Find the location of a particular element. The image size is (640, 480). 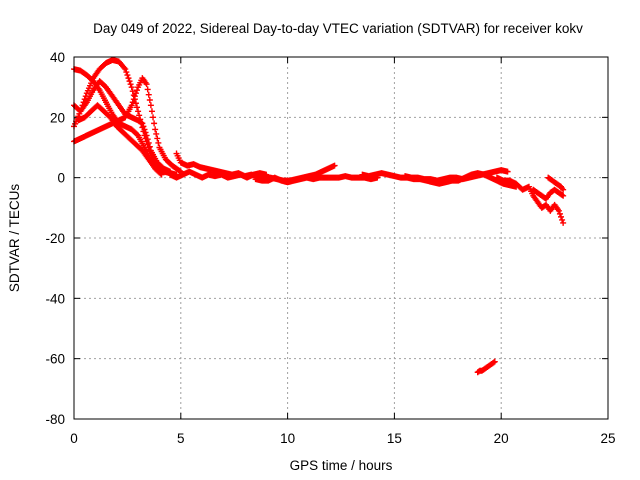

x-tick-label: 20 is located at coordinates (501, 438).